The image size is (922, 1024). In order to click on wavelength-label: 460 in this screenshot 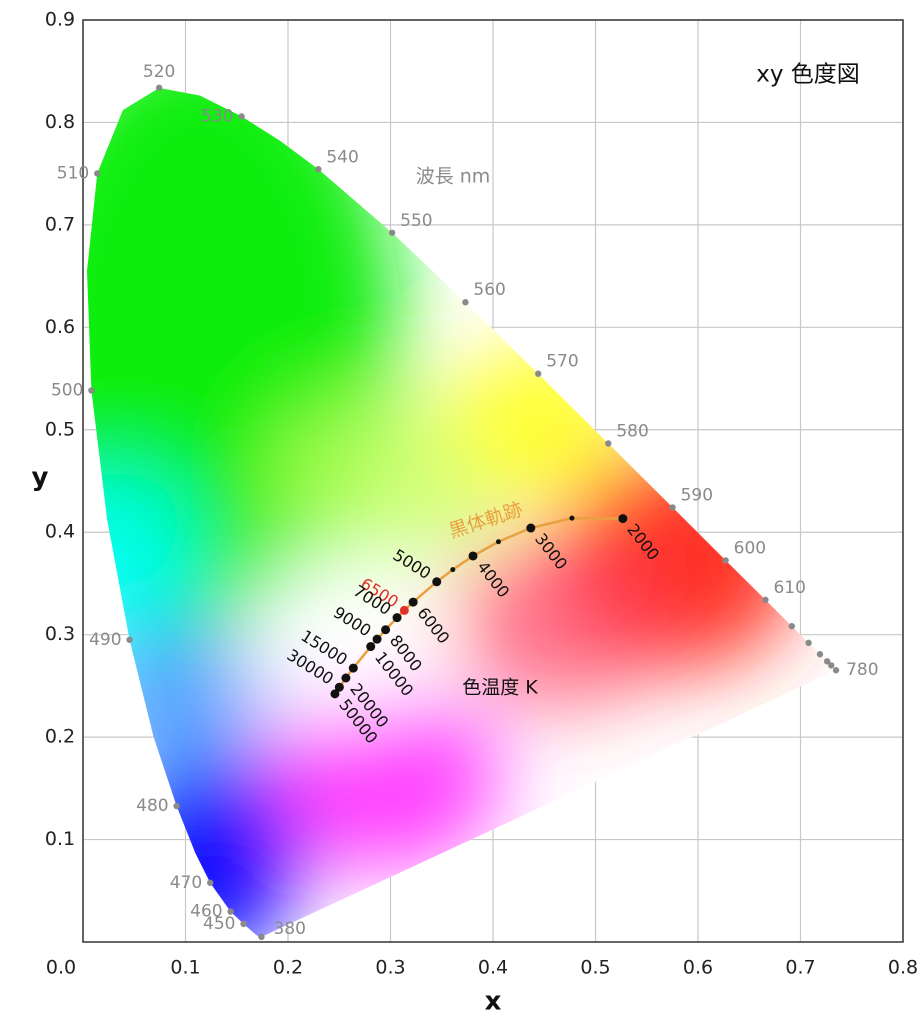, I will do `click(206, 912)`.